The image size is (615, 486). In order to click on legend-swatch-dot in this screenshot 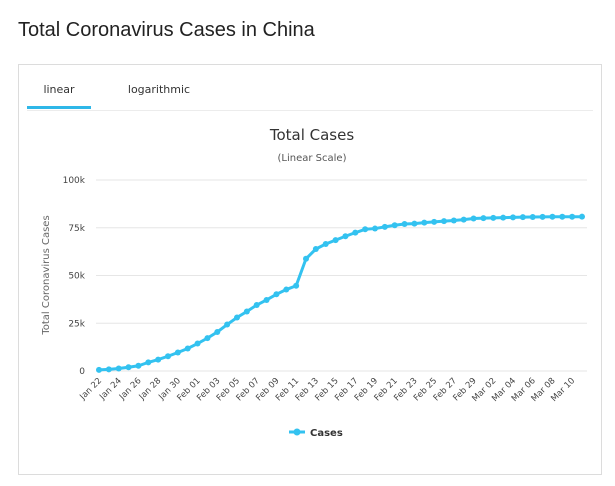, I will do `click(297, 432)`.